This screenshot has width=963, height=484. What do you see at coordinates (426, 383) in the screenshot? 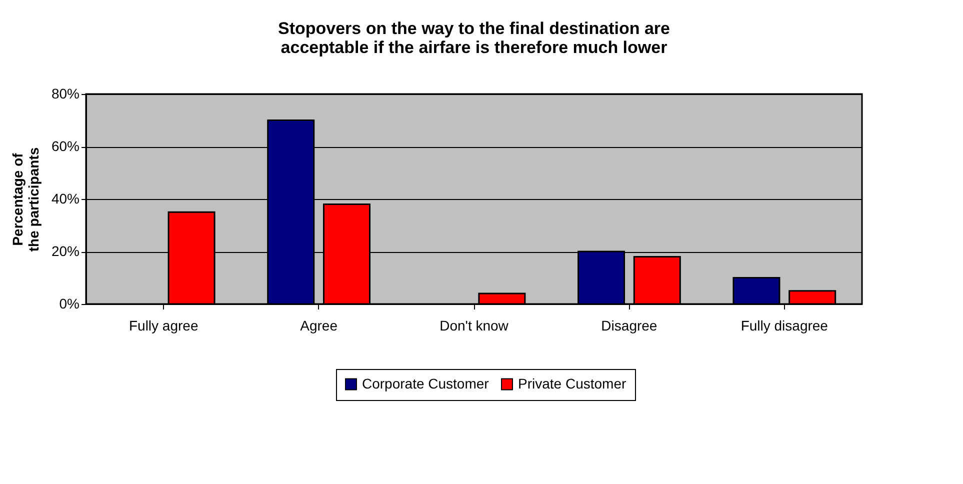
I see `legend-label: Corporate Customer` at bounding box center [426, 383].